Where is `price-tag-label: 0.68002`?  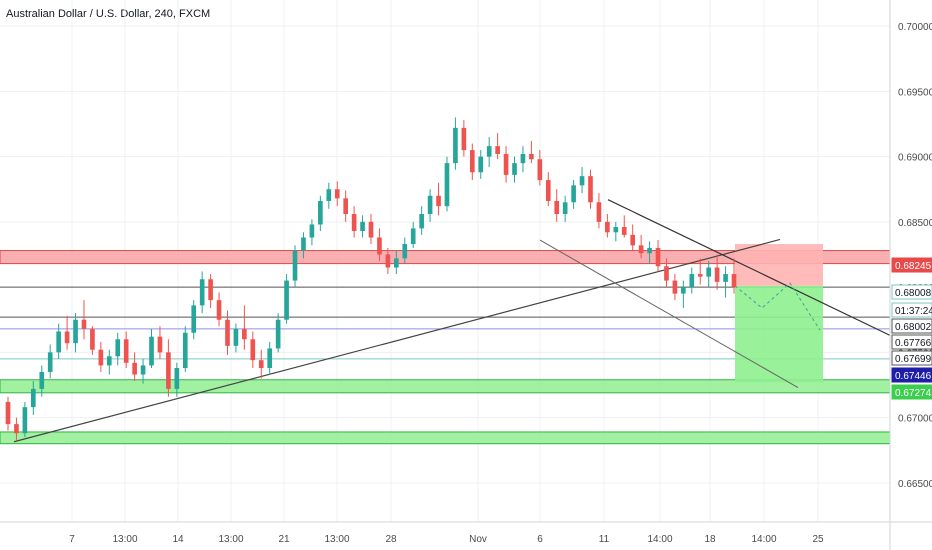
price-tag-label: 0.68002 is located at coordinates (913, 327).